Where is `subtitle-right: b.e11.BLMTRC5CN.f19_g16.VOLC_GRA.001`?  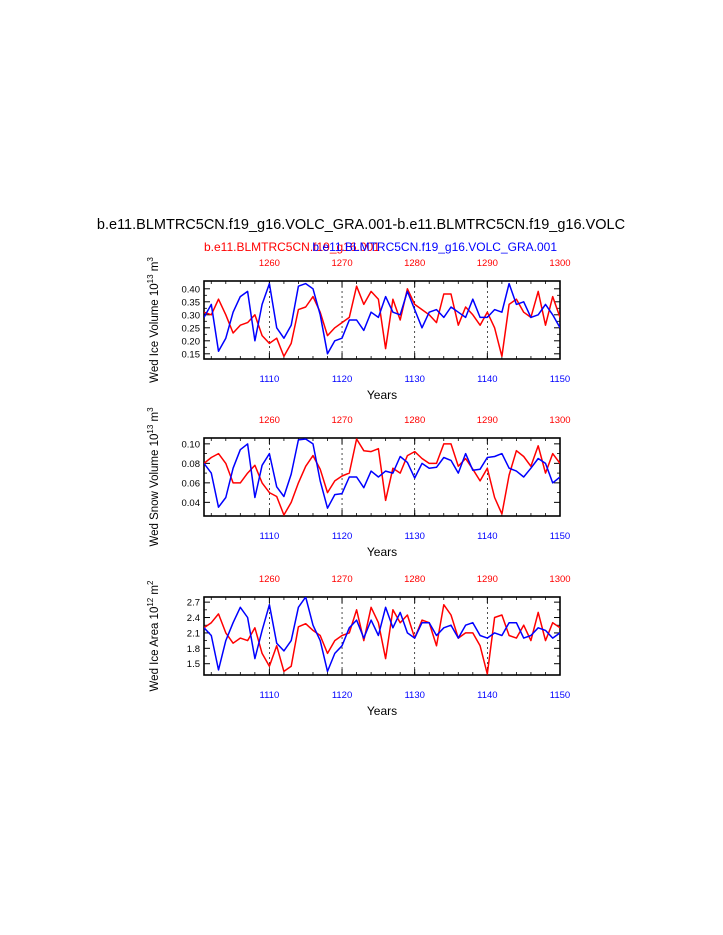 subtitle-right: b.e11.BLMTRC5CN.f19_g16.VOLC_GRA.001 is located at coordinates (434, 247).